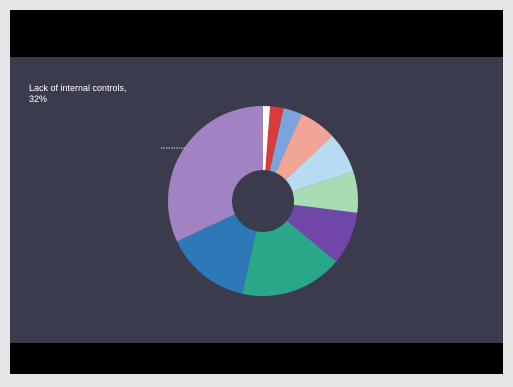 The height and width of the screenshot is (387, 513). Describe the element at coordinates (38, 99) in the screenshot. I see `callout-value: 32%` at that location.